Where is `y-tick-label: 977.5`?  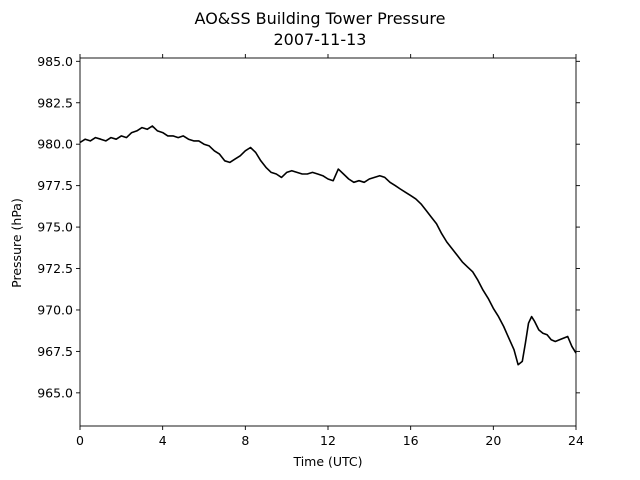
y-tick-label: 977.5 is located at coordinates (55, 185).